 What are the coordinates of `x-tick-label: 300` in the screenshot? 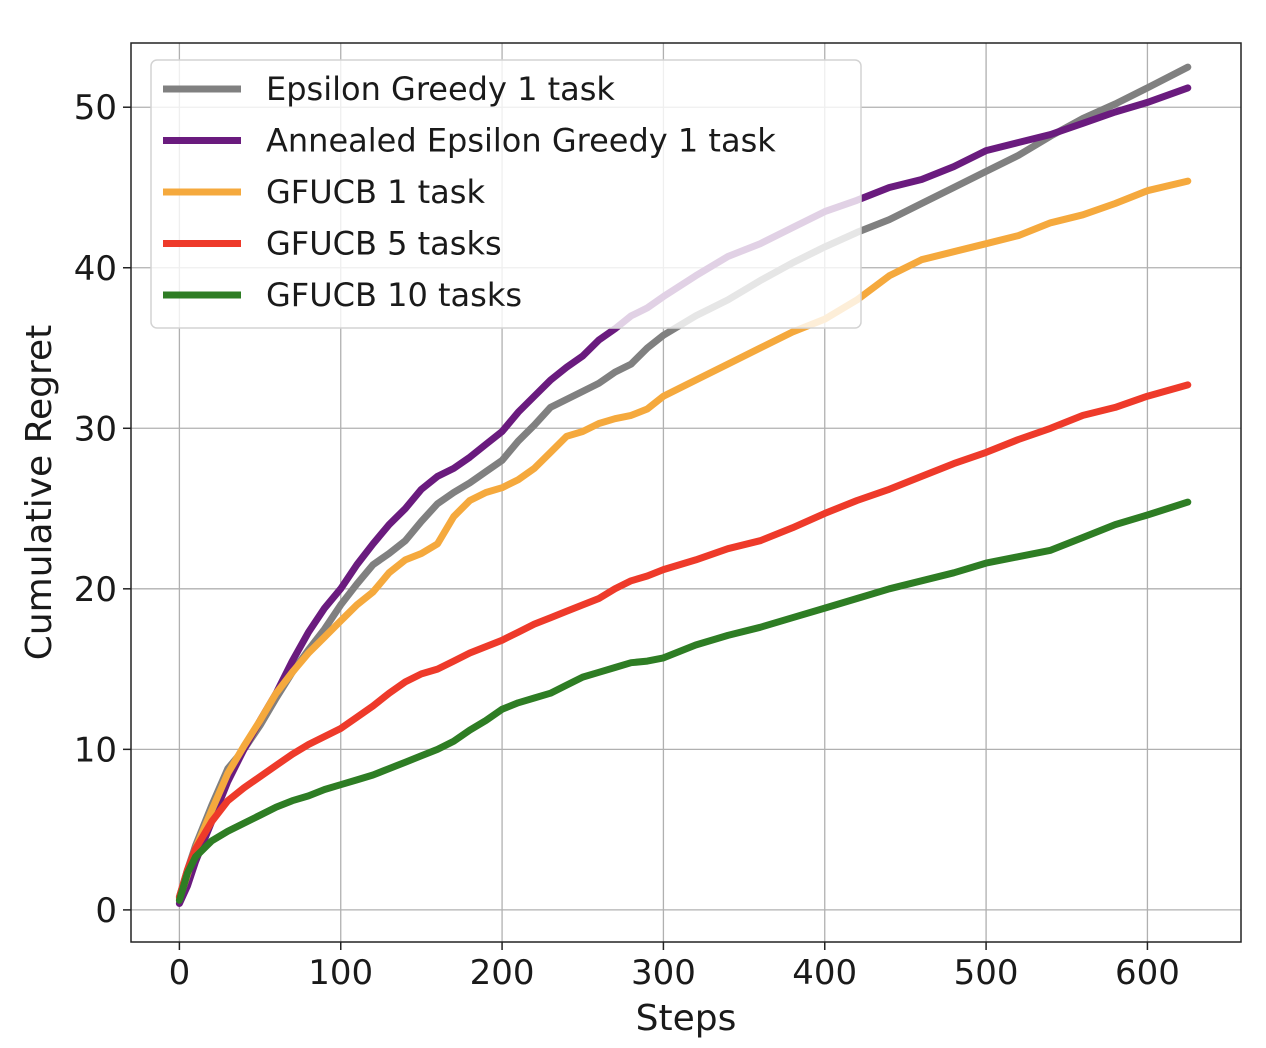 It's located at (663, 973).